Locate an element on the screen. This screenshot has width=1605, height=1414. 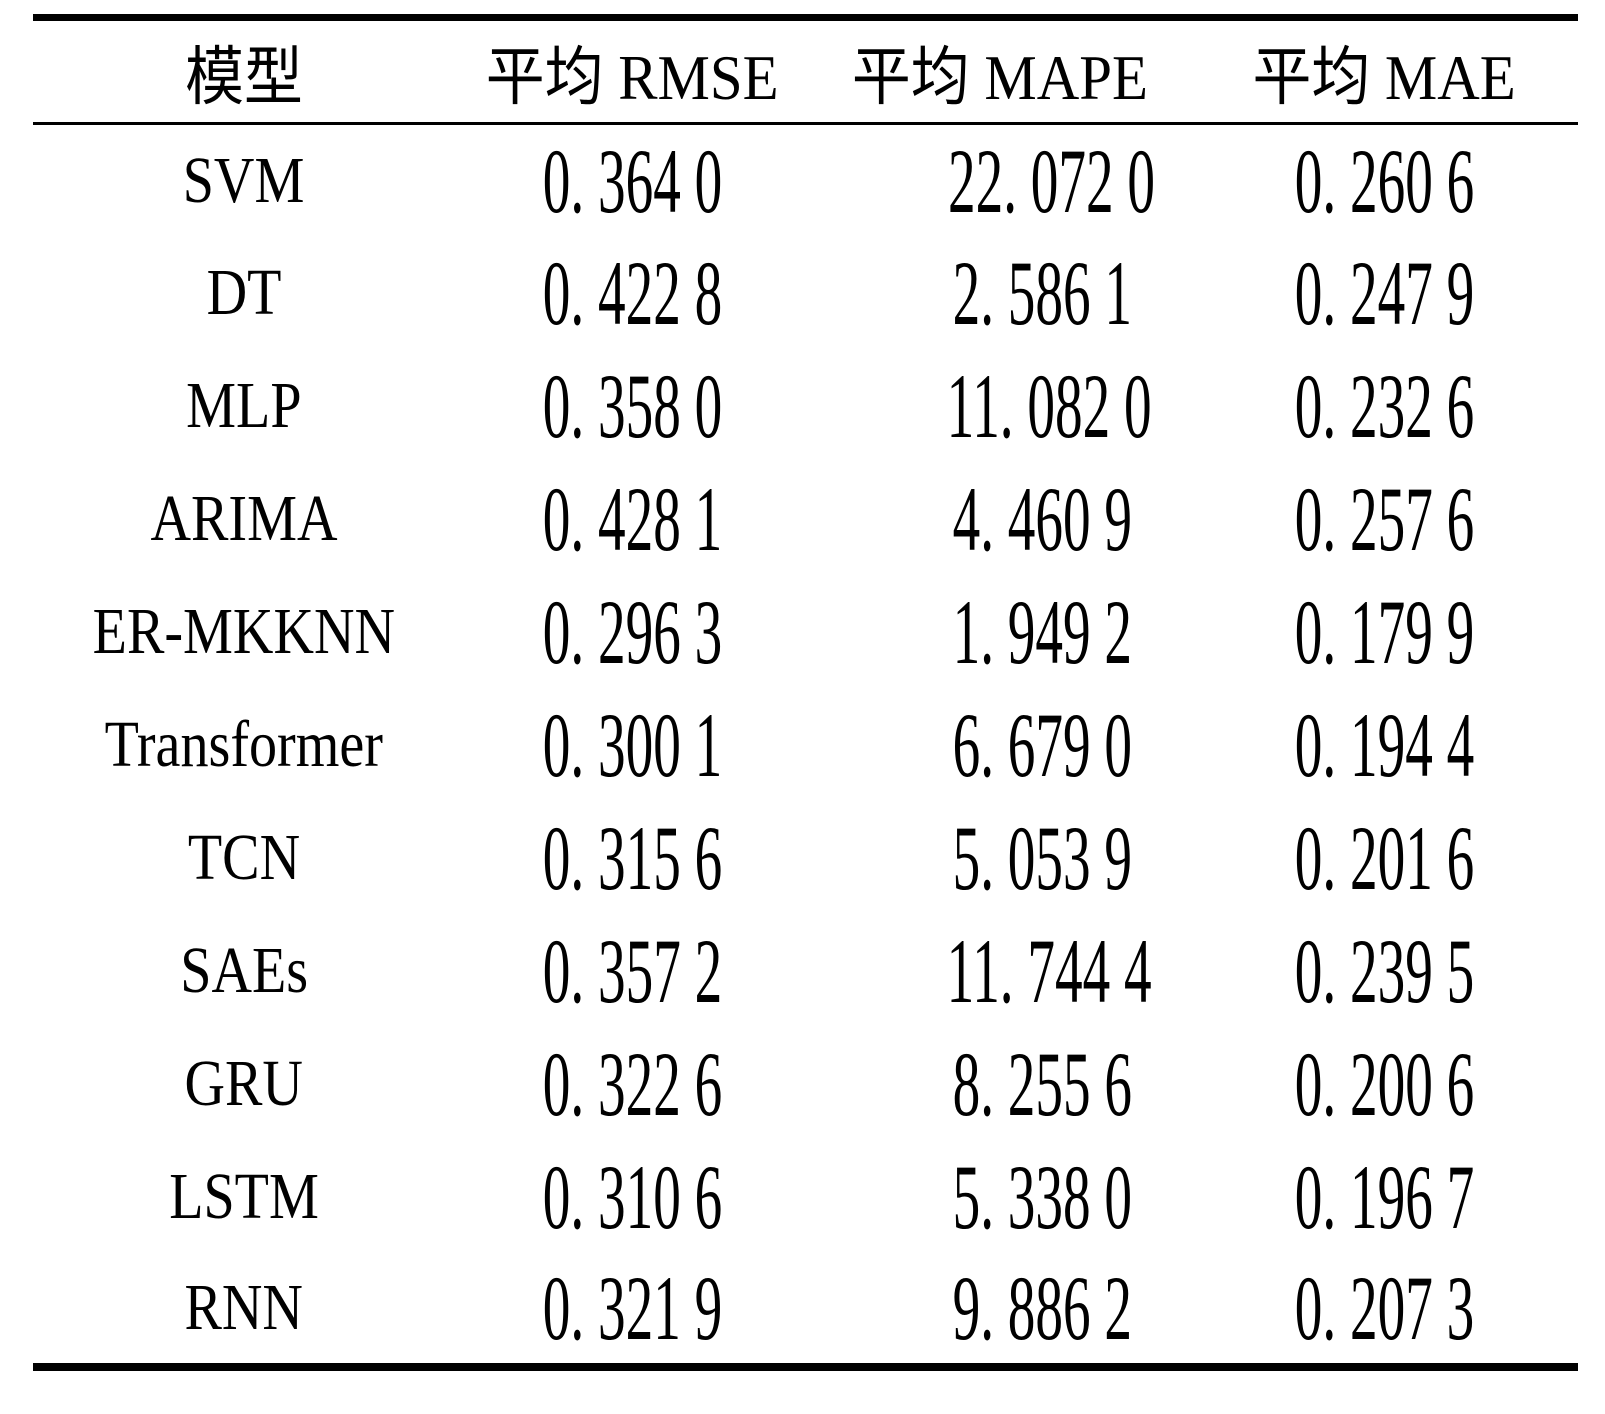
rmse-cell: 0. 364 0 is located at coordinates (632, 180).